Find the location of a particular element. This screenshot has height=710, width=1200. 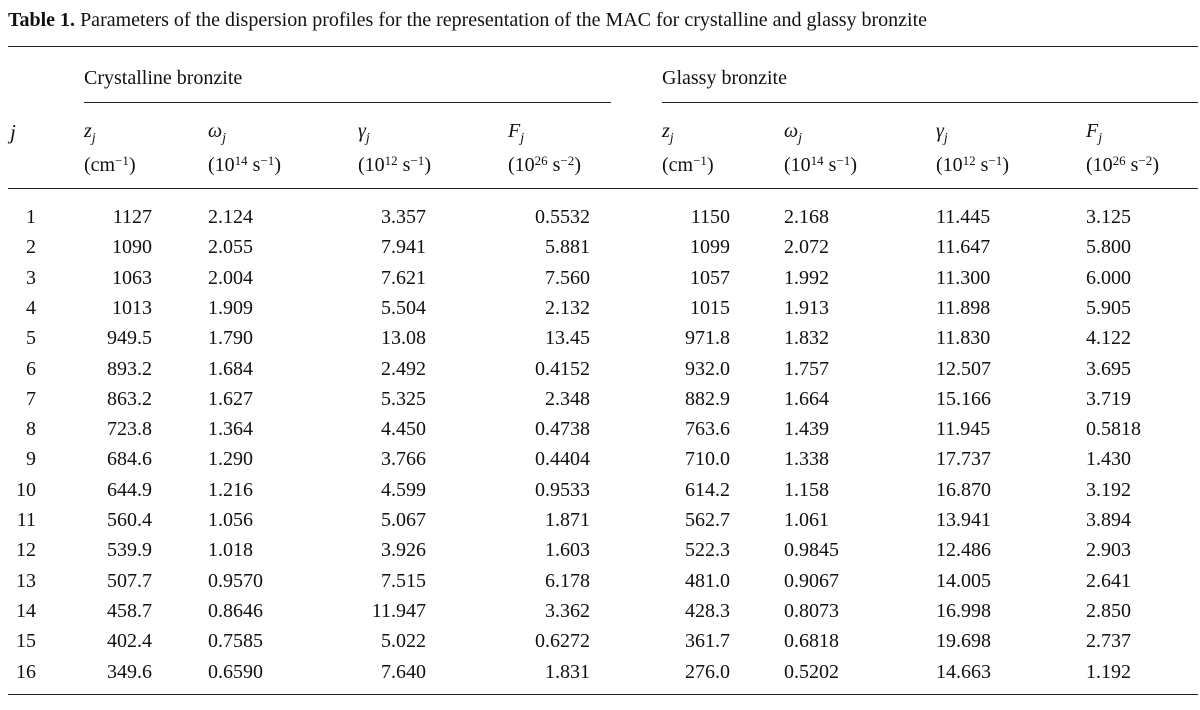

row-index: 12 is located at coordinates (26, 550).